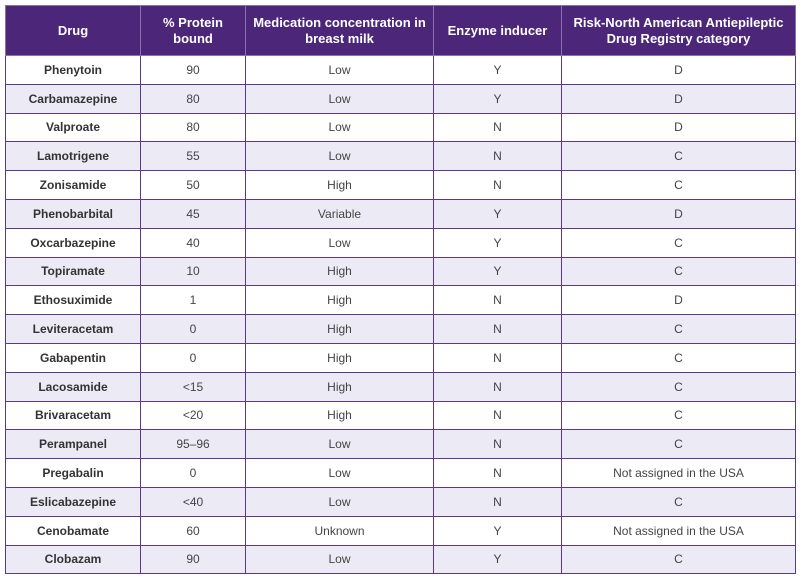  What do you see at coordinates (193, 30) in the screenshot?
I see `header-cell: % Protein bound` at bounding box center [193, 30].